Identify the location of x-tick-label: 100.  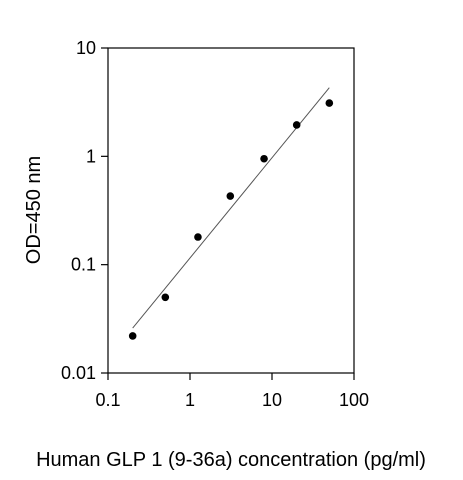
(354, 400).